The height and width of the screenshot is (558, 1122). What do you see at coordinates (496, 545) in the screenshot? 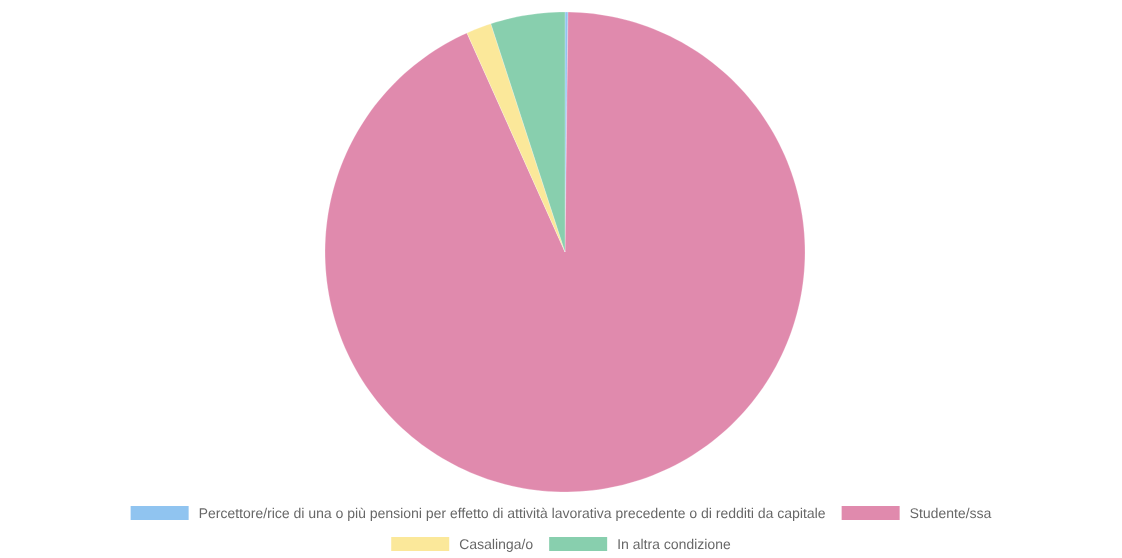
I see `legend-label: Casalinga/o` at bounding box center [496, 545].